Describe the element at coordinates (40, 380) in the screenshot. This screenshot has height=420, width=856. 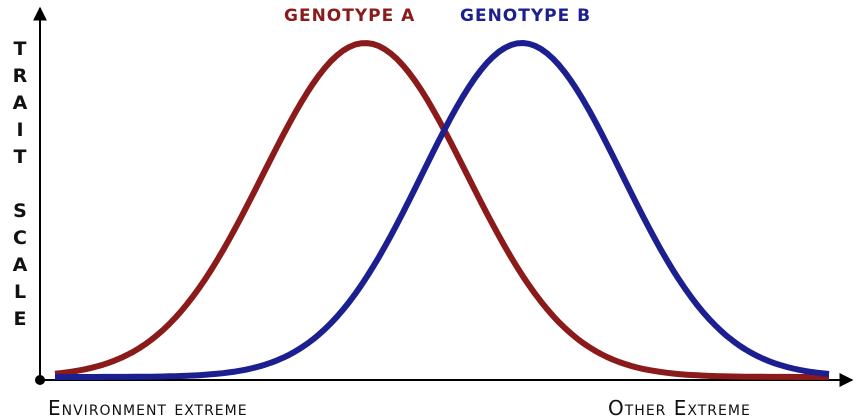
I see `origin-dot` at that location.